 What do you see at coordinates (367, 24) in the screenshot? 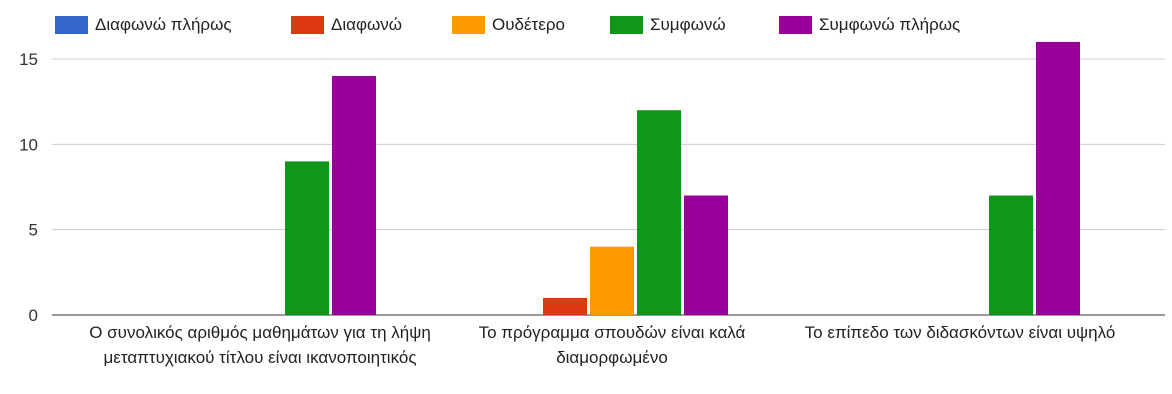
I see `legend-label: Διαφωνώ` at bounding box center [367, 24].